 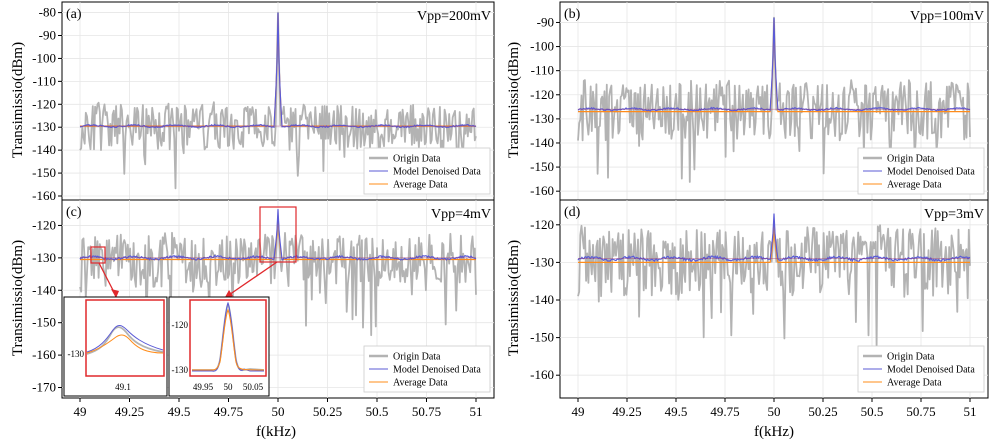 What do you see at coordinates (476, 411) in the screenshot?
I see `panel-c-xtick-label: 51` at bounding box center [476, 411].